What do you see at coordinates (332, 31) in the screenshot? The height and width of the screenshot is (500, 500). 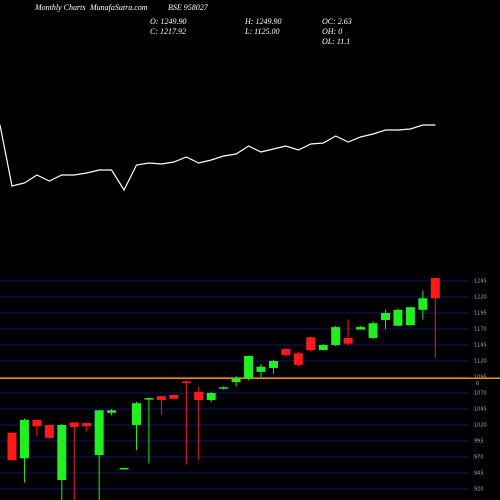 I see `ohlc-info: OH: 0` at bounding box center [332, 31].